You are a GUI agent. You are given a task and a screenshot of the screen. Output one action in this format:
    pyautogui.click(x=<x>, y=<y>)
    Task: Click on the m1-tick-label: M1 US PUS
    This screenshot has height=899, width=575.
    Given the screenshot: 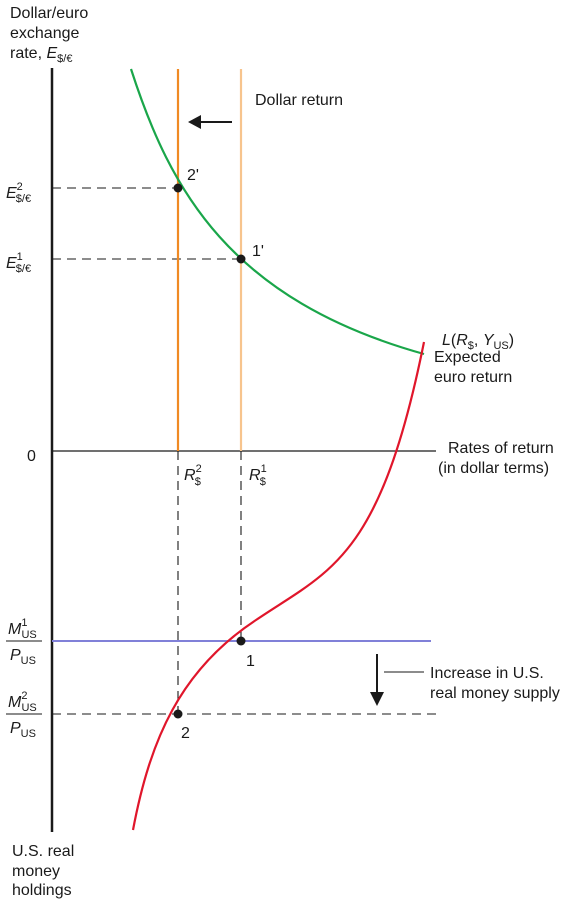 What is the action you would take?
    pyautogui.click(x=24, y=642)
    